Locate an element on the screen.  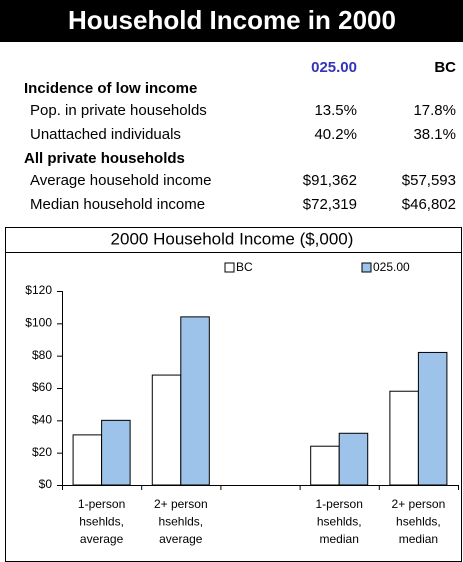
y-tick-label: $60 is located at coordinates (42, 387).